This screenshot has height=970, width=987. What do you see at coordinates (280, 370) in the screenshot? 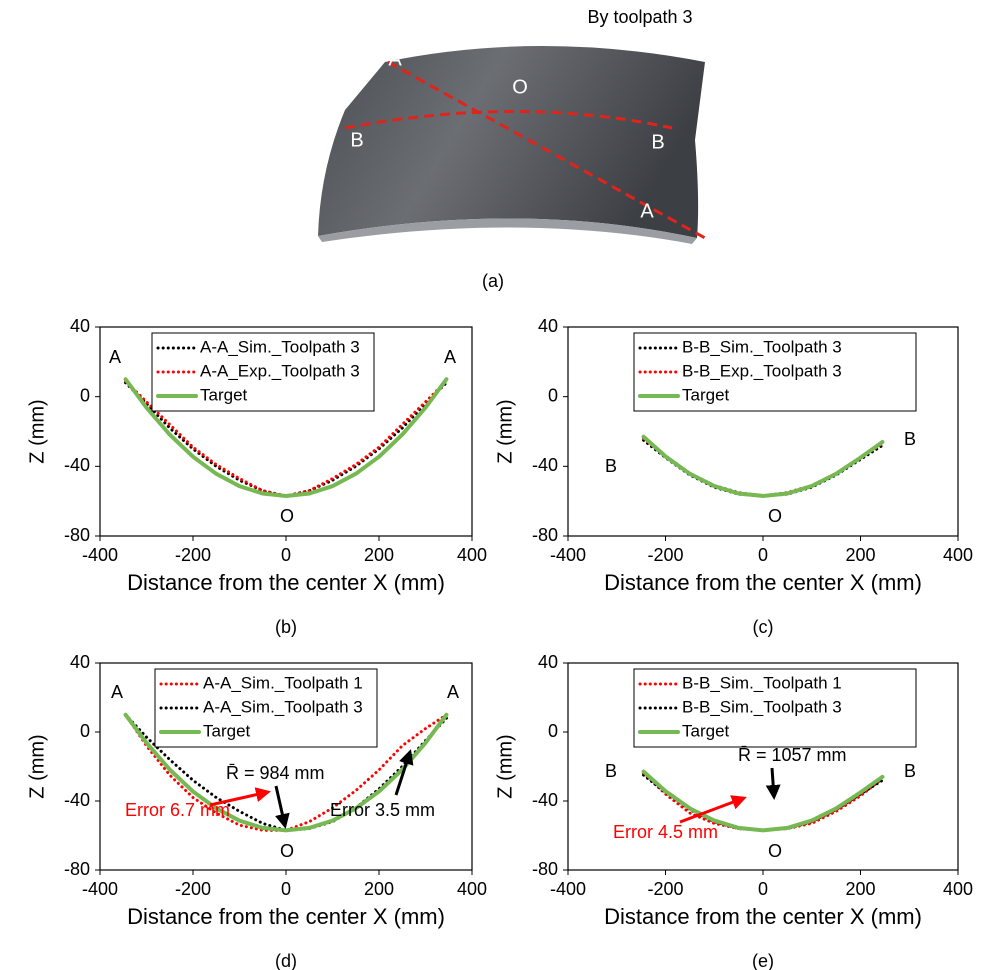
I see `legend-label: A-A_Exp._Toolpath 3` at bounding box center [280, 370].